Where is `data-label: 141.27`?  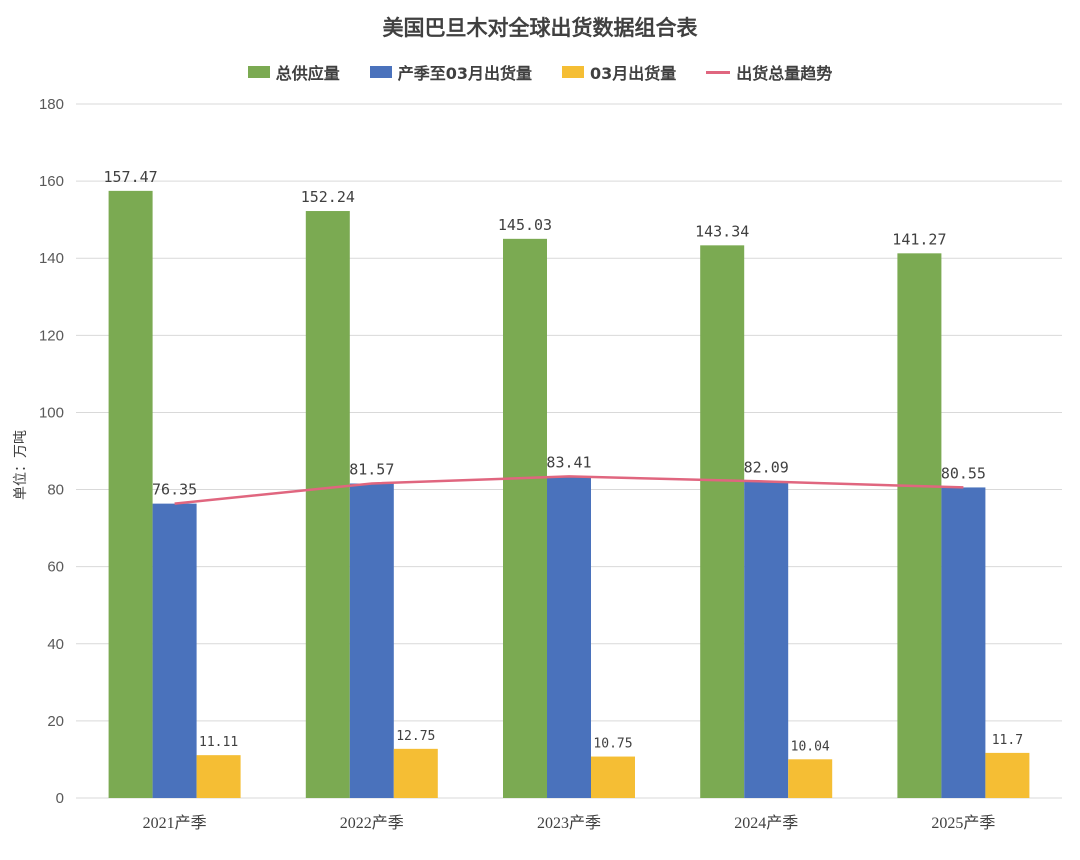 data-label: 141.27 is located at coordinates (919, 239).